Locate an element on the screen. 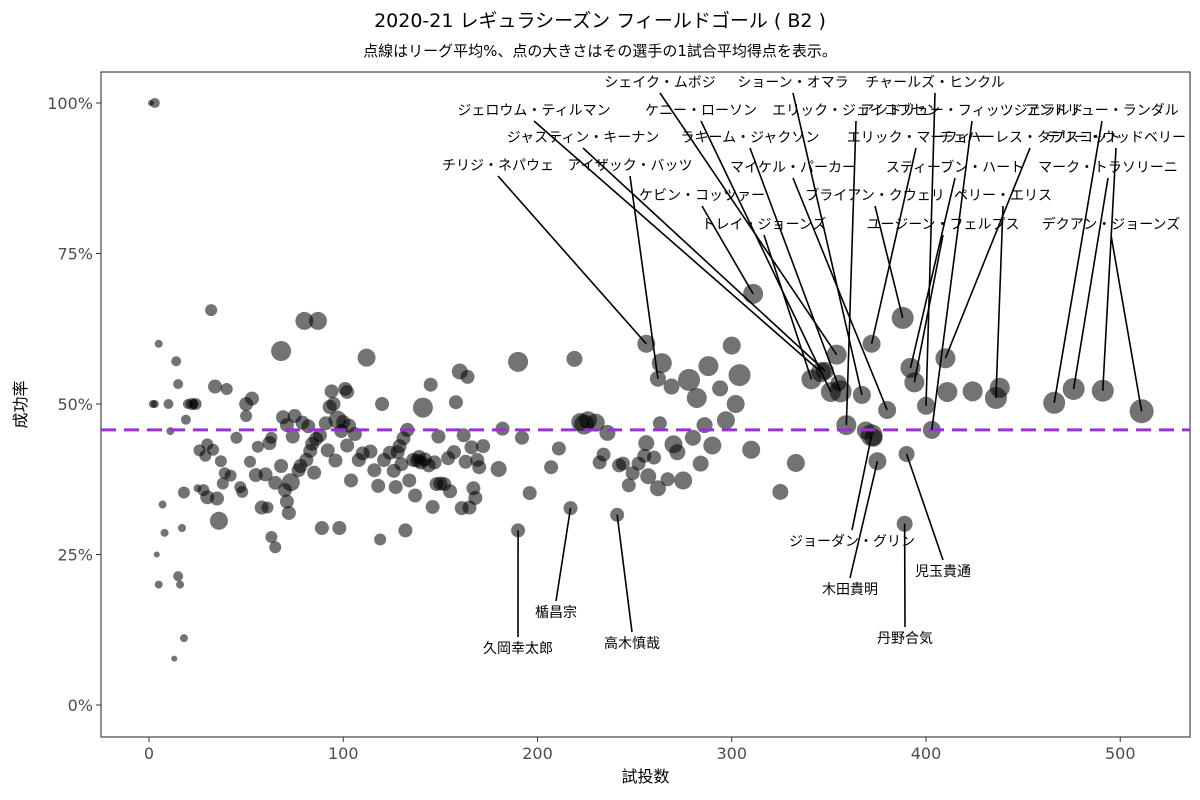 The width and height of the screenshot is (1200, 800). chart-title: 2020-21 レギュラシーズン フィールドゴール ( B2 ) is located at coordinates (600, 21).